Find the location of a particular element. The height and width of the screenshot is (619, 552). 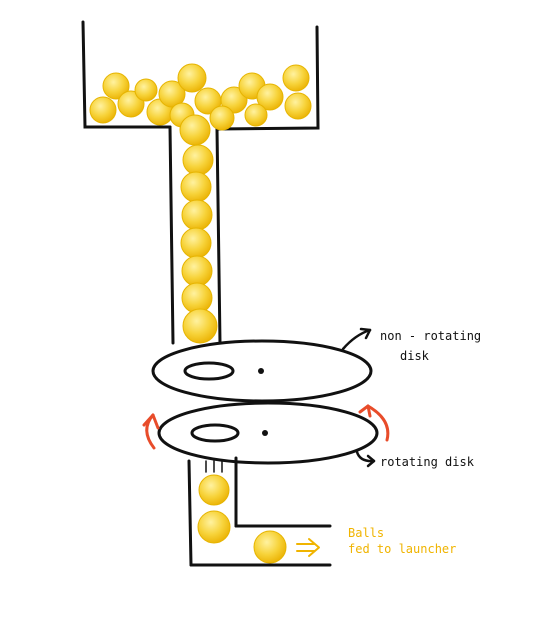

balls-in-tube is located at coordinates (198, 229).